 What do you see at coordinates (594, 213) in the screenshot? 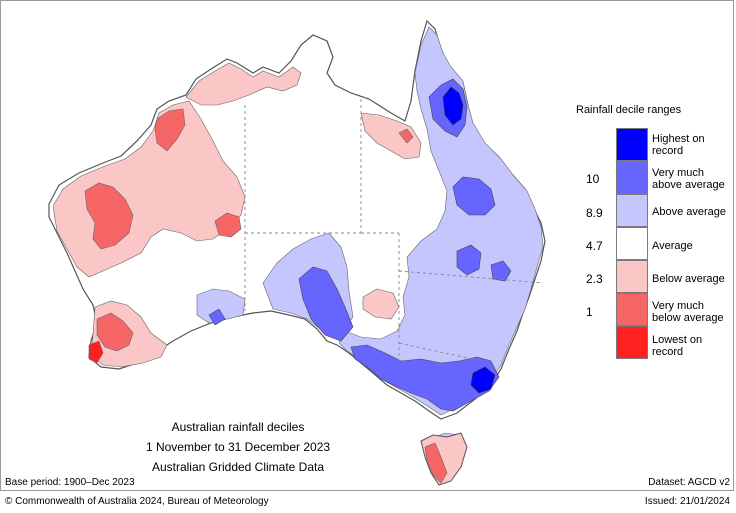
I see `legend-threshold-8-9: 8.9` at bounding box center [594, 213].